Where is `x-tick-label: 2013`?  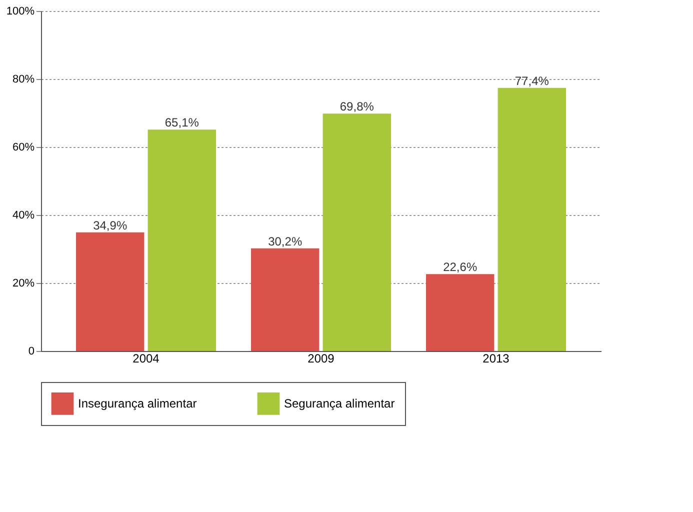
x-tick-label: 2013 is located at coordinates (496, 359).